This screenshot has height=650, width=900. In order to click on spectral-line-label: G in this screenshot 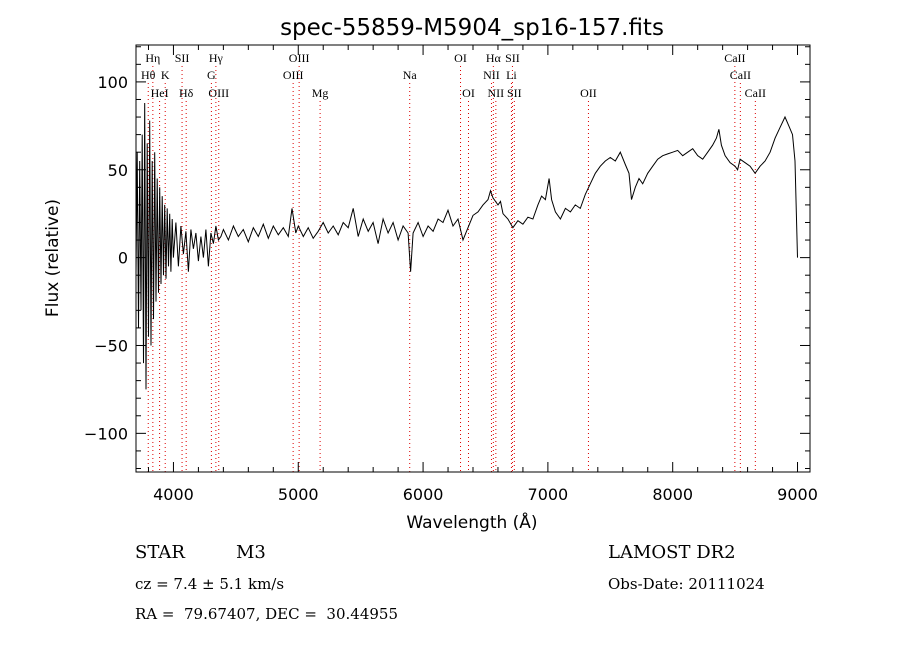, I will do `click(211, 75)`.